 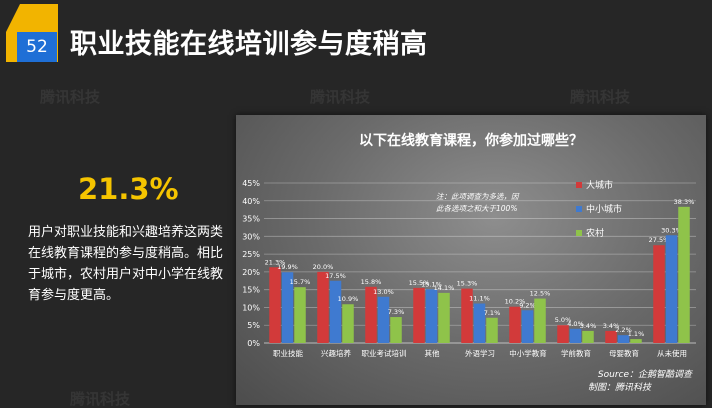 I want to click on x-tick-label: 职业考试培训, so click(x=384, y=353).